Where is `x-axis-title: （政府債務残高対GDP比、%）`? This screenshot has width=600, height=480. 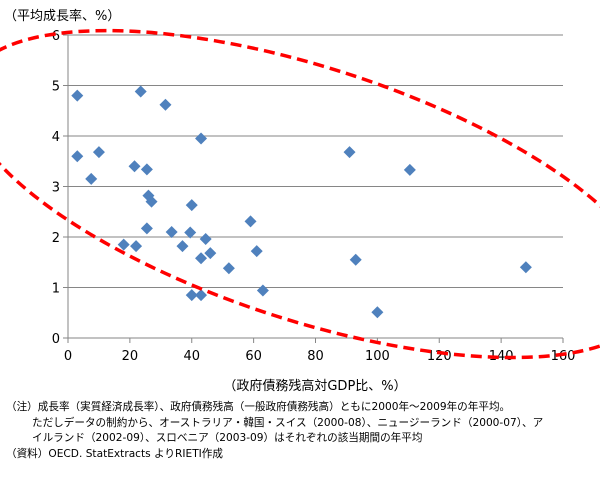 x-axis-title: （政府債務残高対GDP比、%） is located at coordinates (314, 386).